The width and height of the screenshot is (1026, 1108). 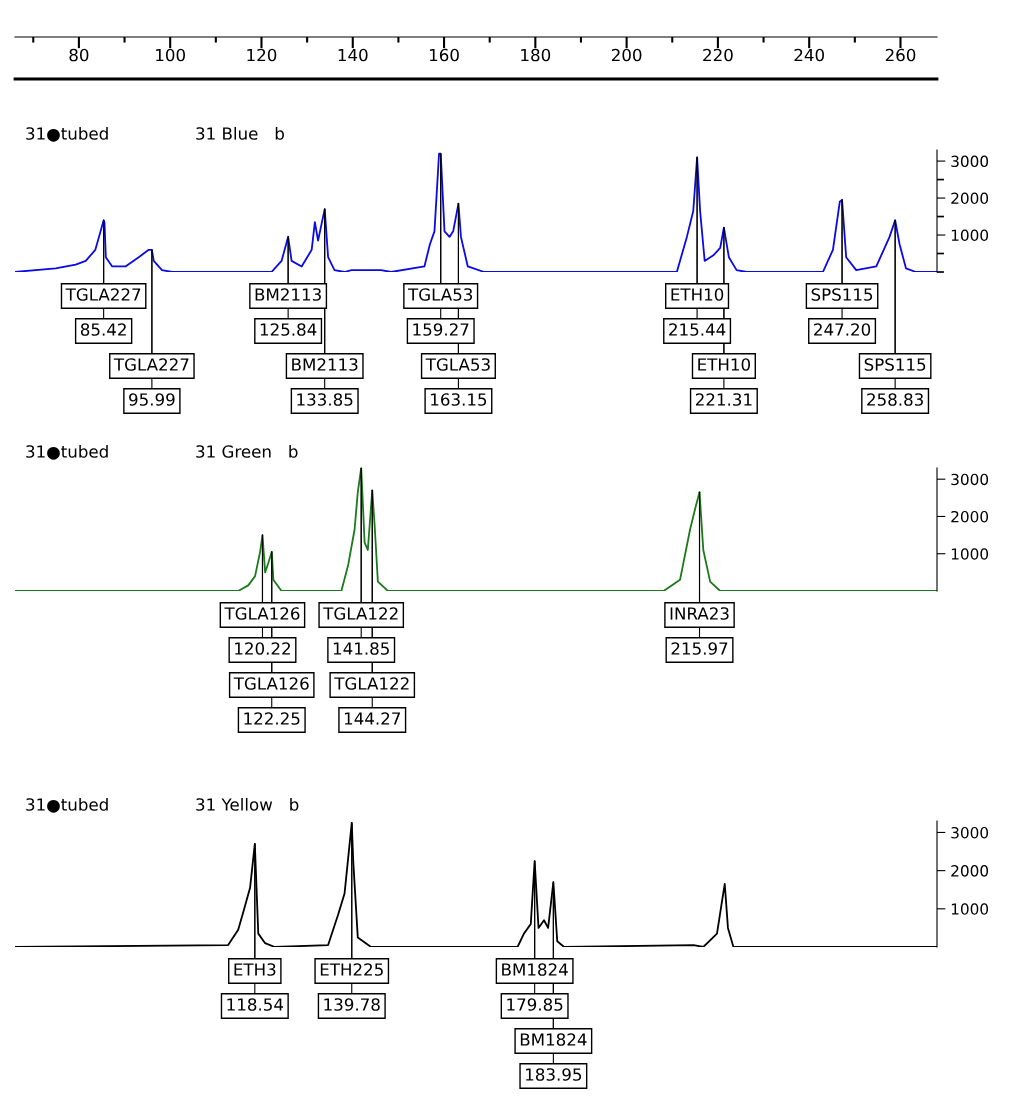 What do you see at coordinates (272, 718) in the screenshot?
I see `annotation: 122.25` at bounding box center [272, 718].